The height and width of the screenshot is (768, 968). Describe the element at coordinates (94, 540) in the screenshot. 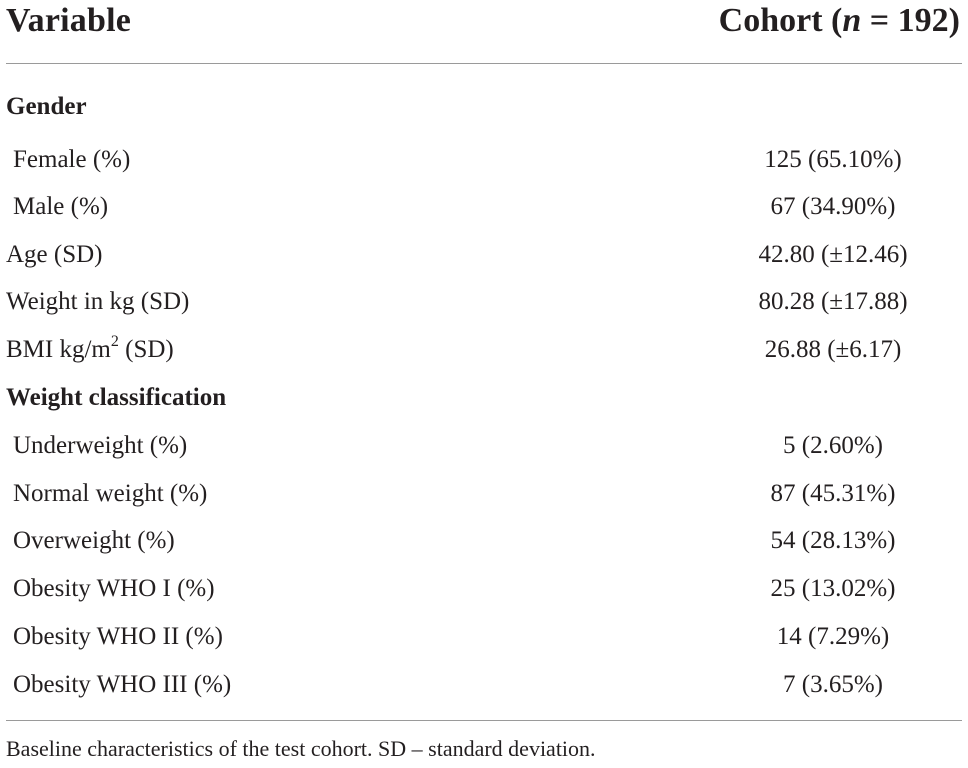

I see `row-label: Overweight (%)` at that location.